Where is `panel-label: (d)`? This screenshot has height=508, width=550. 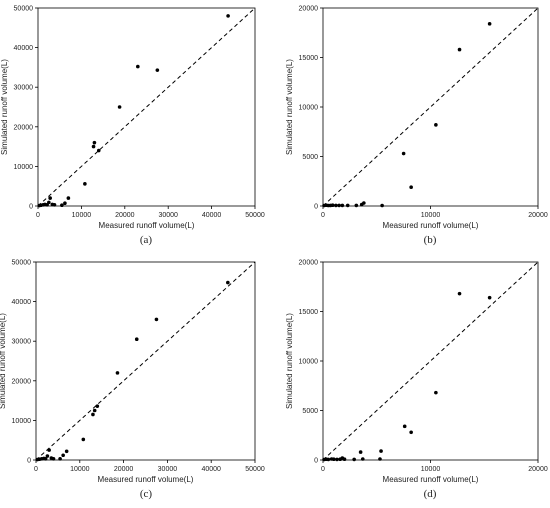 panel-label: (d) is located at coordinates (430, 494).